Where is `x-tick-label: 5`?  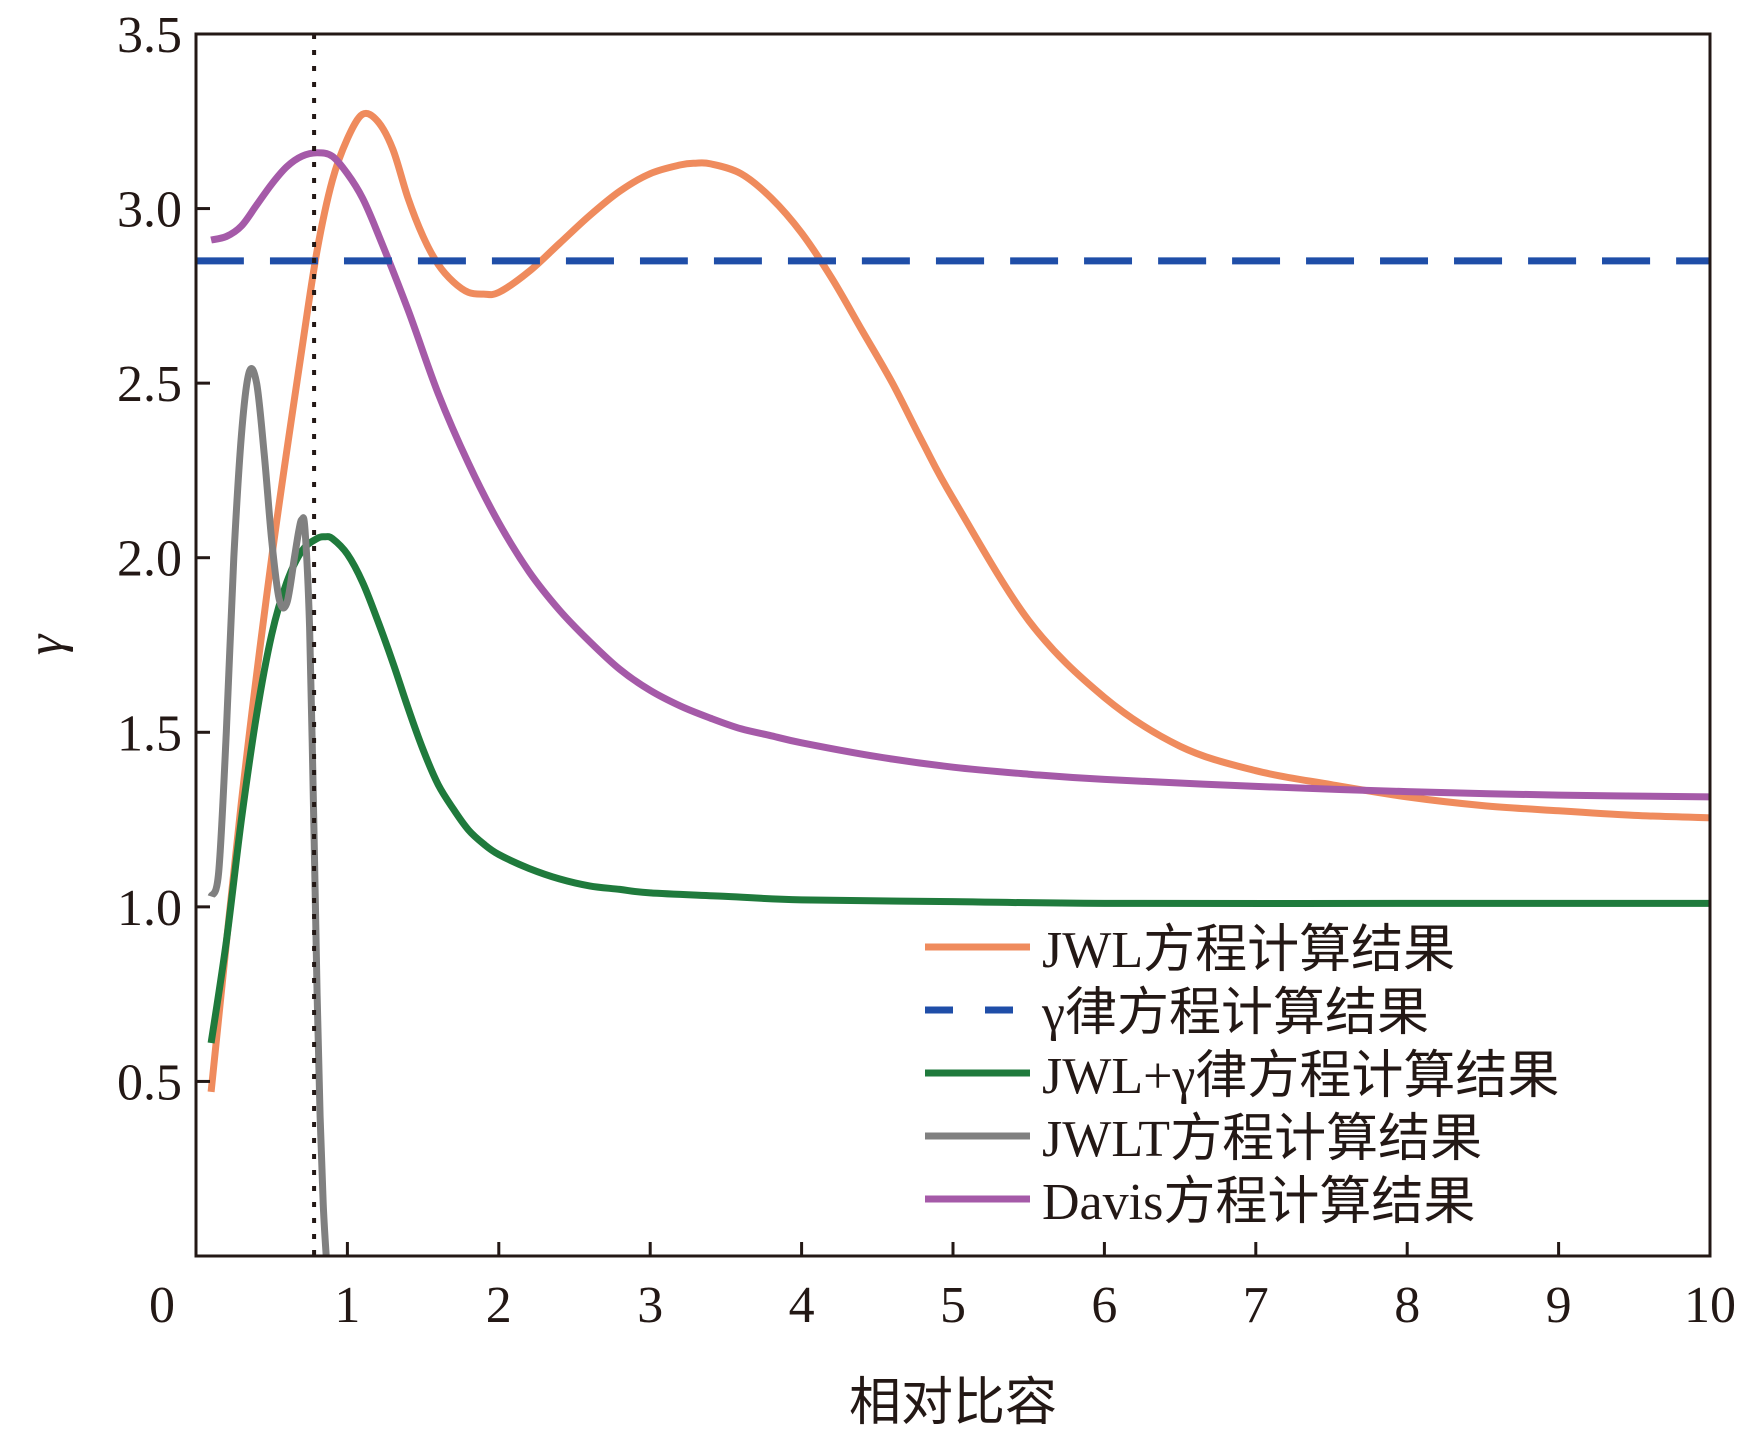 x-tick-label: 5 is located at coordinates (953, 1305).